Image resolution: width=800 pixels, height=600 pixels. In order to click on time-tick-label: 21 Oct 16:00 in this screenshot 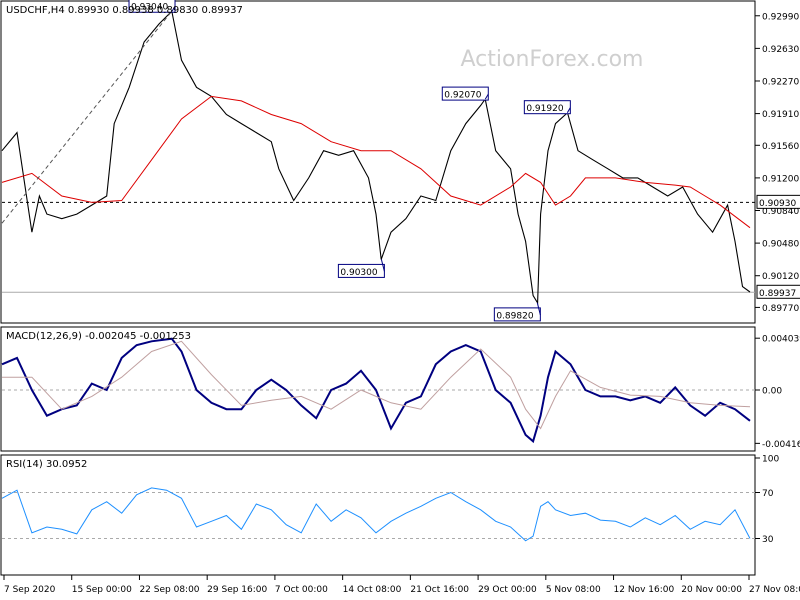, I will do `click(439, 590)`.